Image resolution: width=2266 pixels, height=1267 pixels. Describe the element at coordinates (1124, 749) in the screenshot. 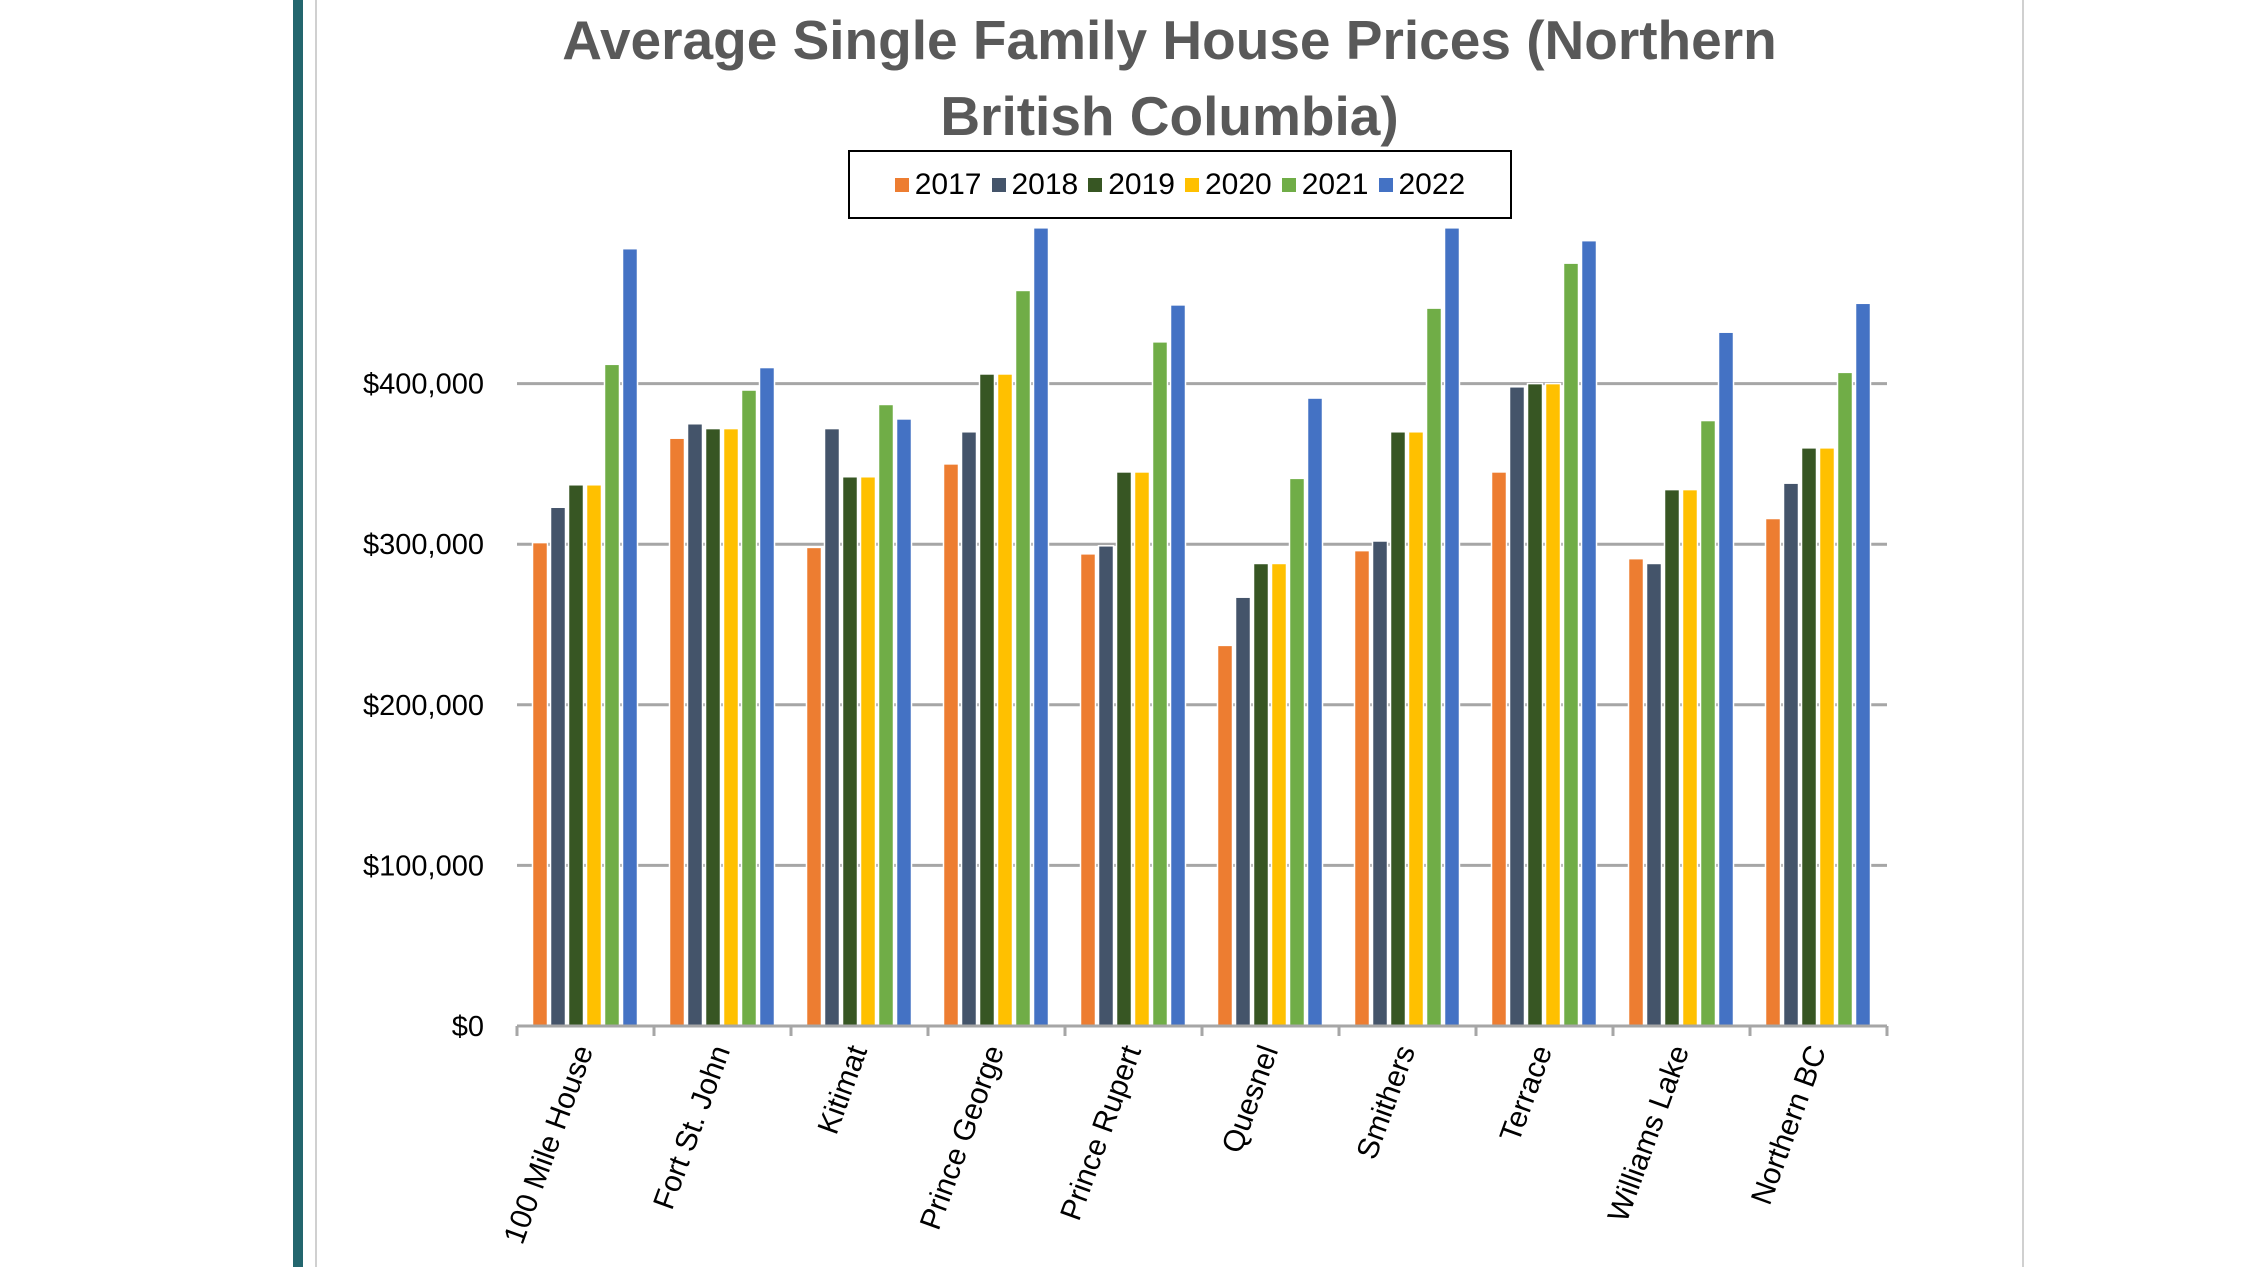

I see `bar-2019-prince-rupert` at that location.